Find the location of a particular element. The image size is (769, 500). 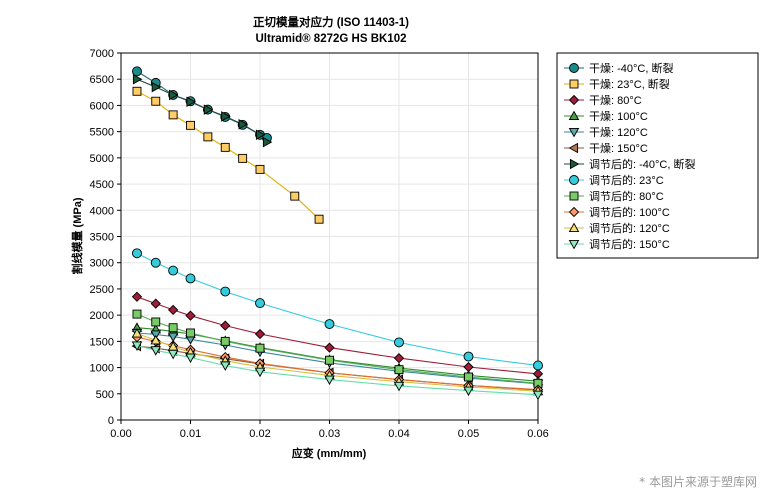

x-axis-label: 应变 (mm/mm) is located at coordinates (329, 453).